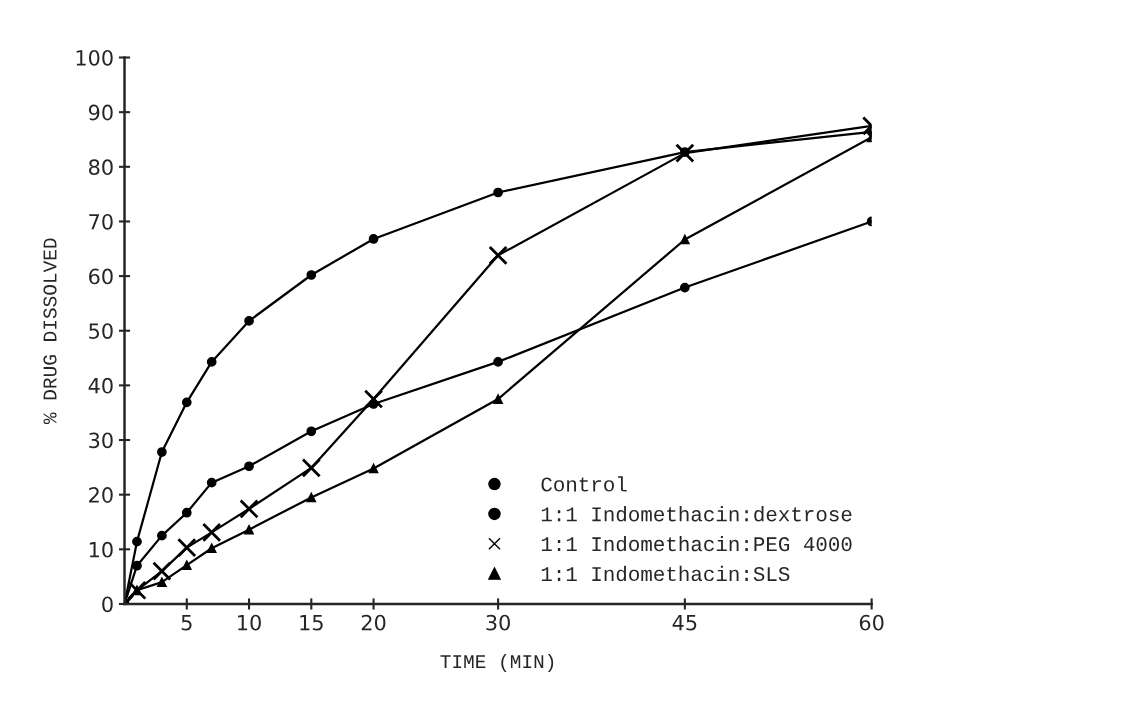 The width and height of the screenshot is (1132, 719). What do you see at coordinates (498, 622) in the screenshot?
I see `x-tick-label: 30` at bounding box center [498, 622].